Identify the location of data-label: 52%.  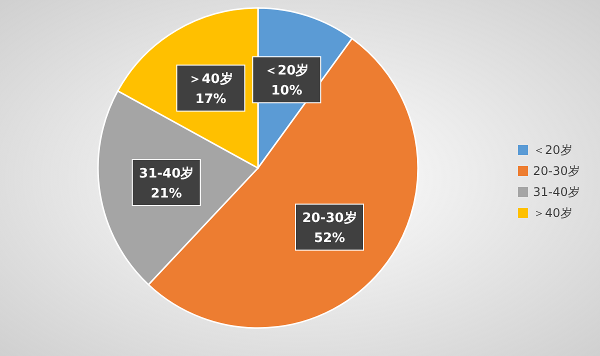
(330, 238).